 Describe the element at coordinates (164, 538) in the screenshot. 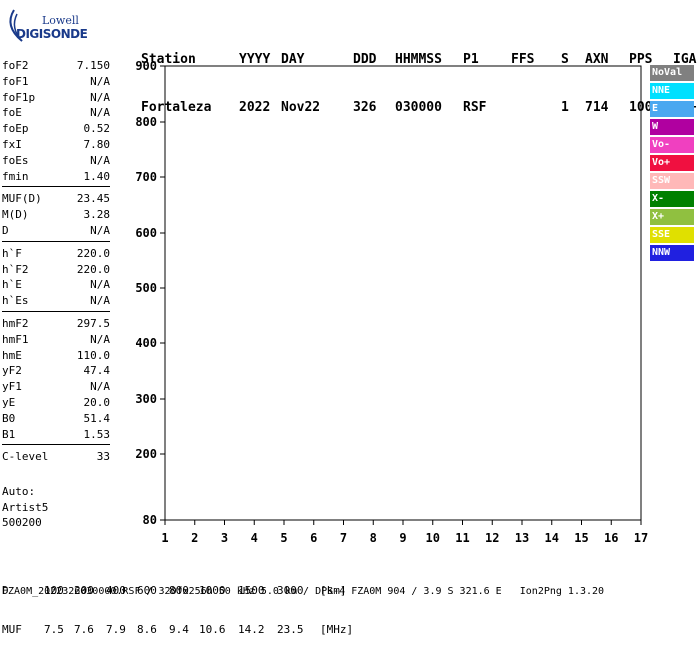

I see `x-tick-label: 1` at that location.